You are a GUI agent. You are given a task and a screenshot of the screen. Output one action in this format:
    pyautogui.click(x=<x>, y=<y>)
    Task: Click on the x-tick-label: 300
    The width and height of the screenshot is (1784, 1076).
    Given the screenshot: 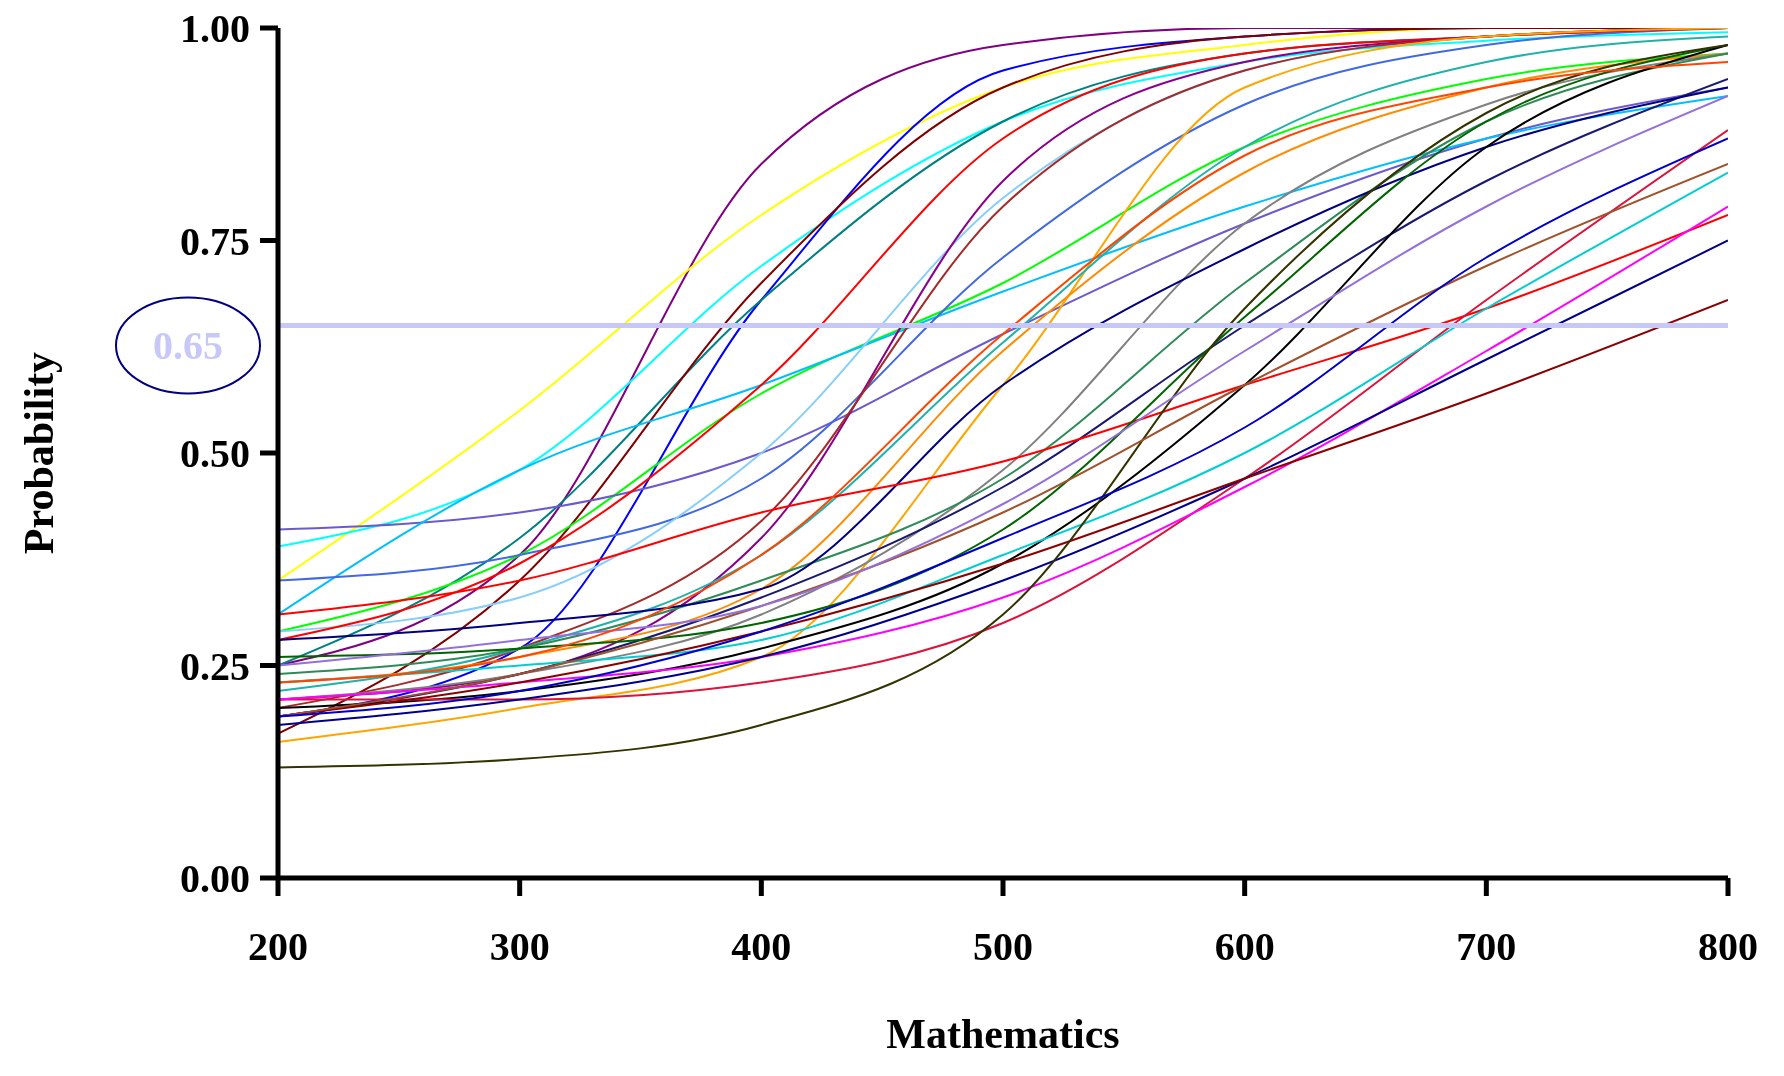 What is the action you would take?
    pyautogui.click(x=519, y=947)
    